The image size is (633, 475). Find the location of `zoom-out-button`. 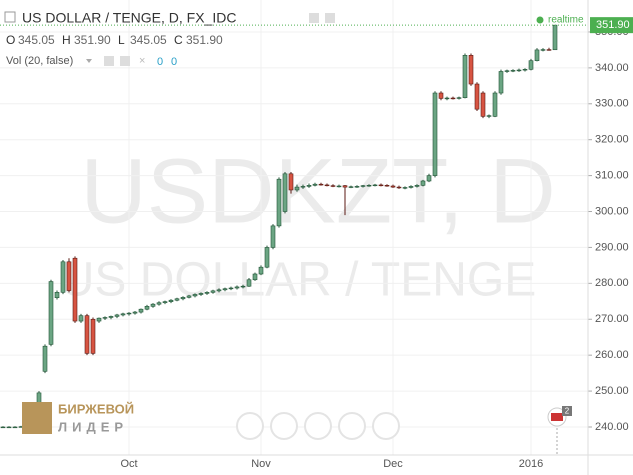

zoom-out-button is located at coordinates (284, 426).